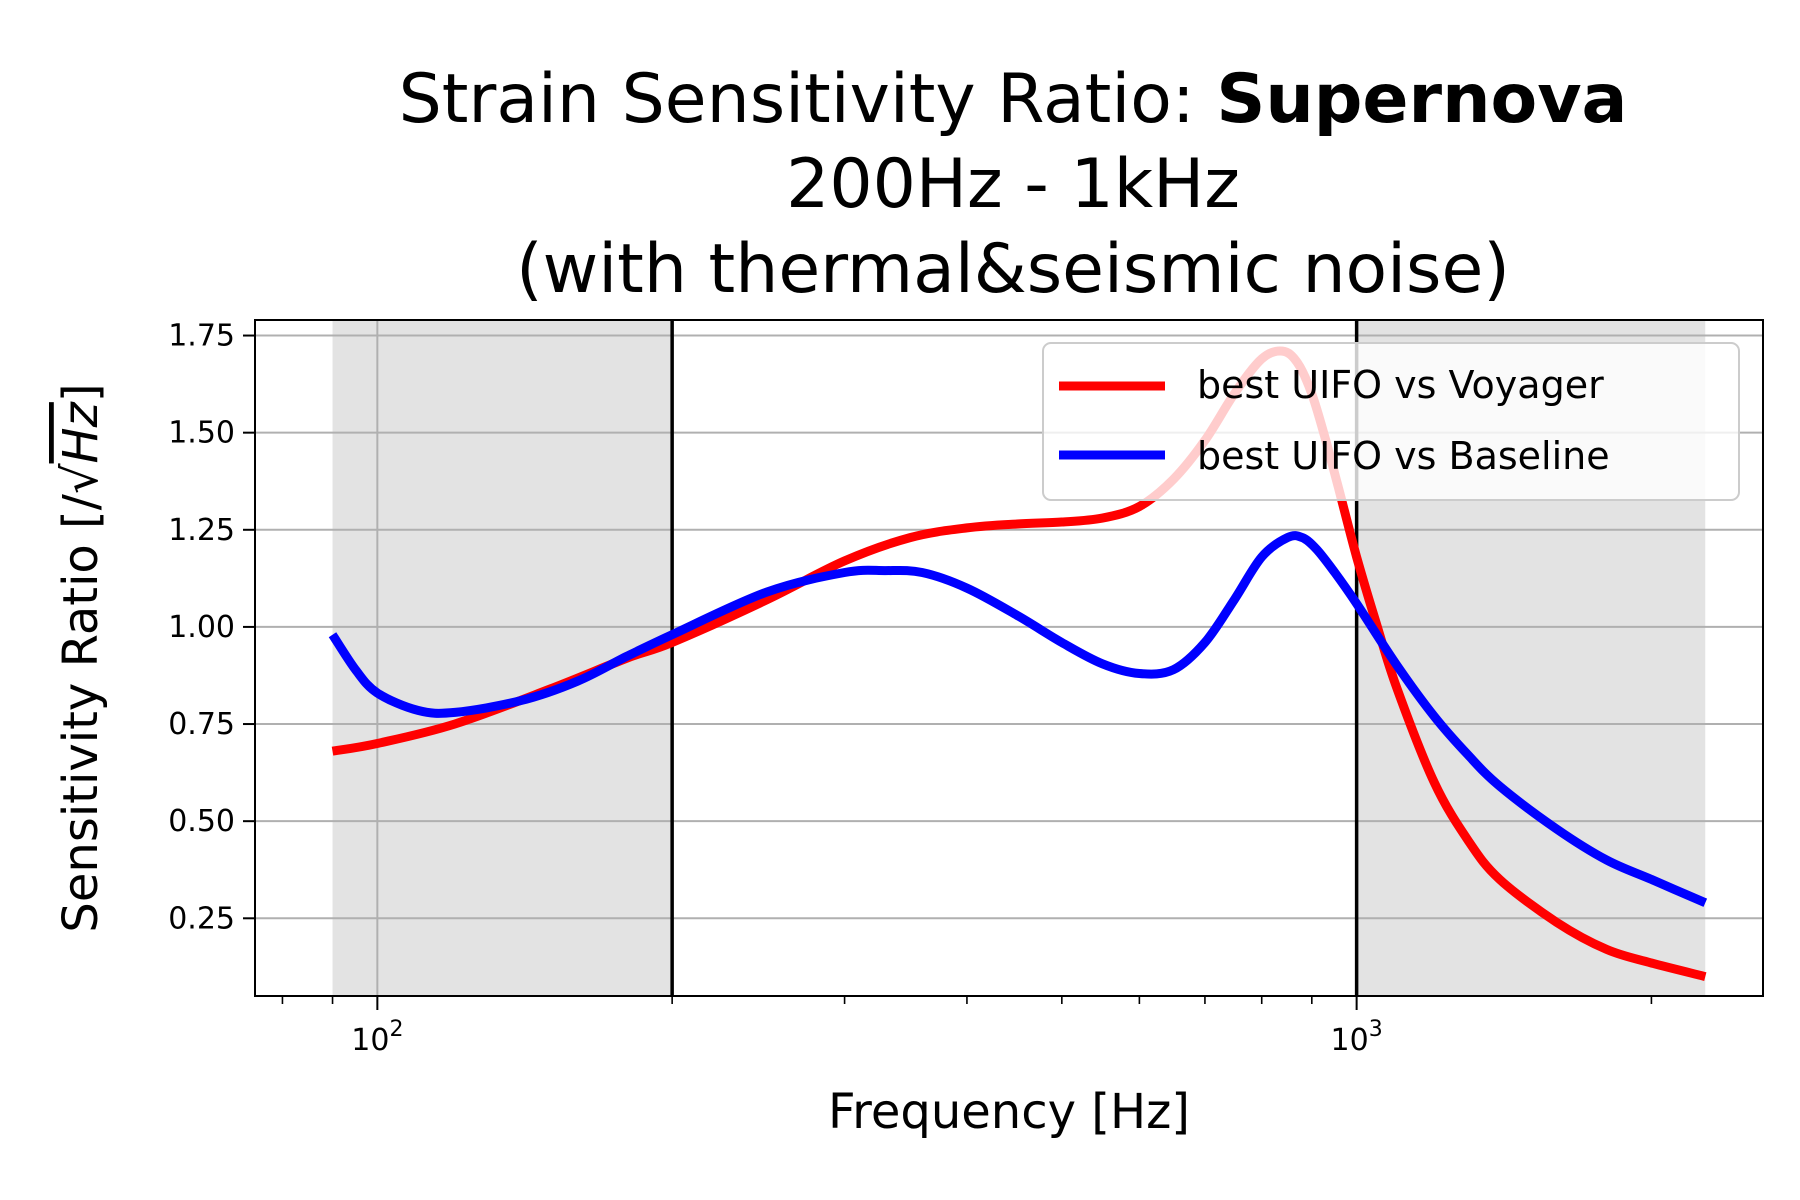 This screenshot has width=1800, height=1200. Describe the element at coordinates (201, 336) in the screenshot. I see `y-tick-label-6: 1.75` at that location.